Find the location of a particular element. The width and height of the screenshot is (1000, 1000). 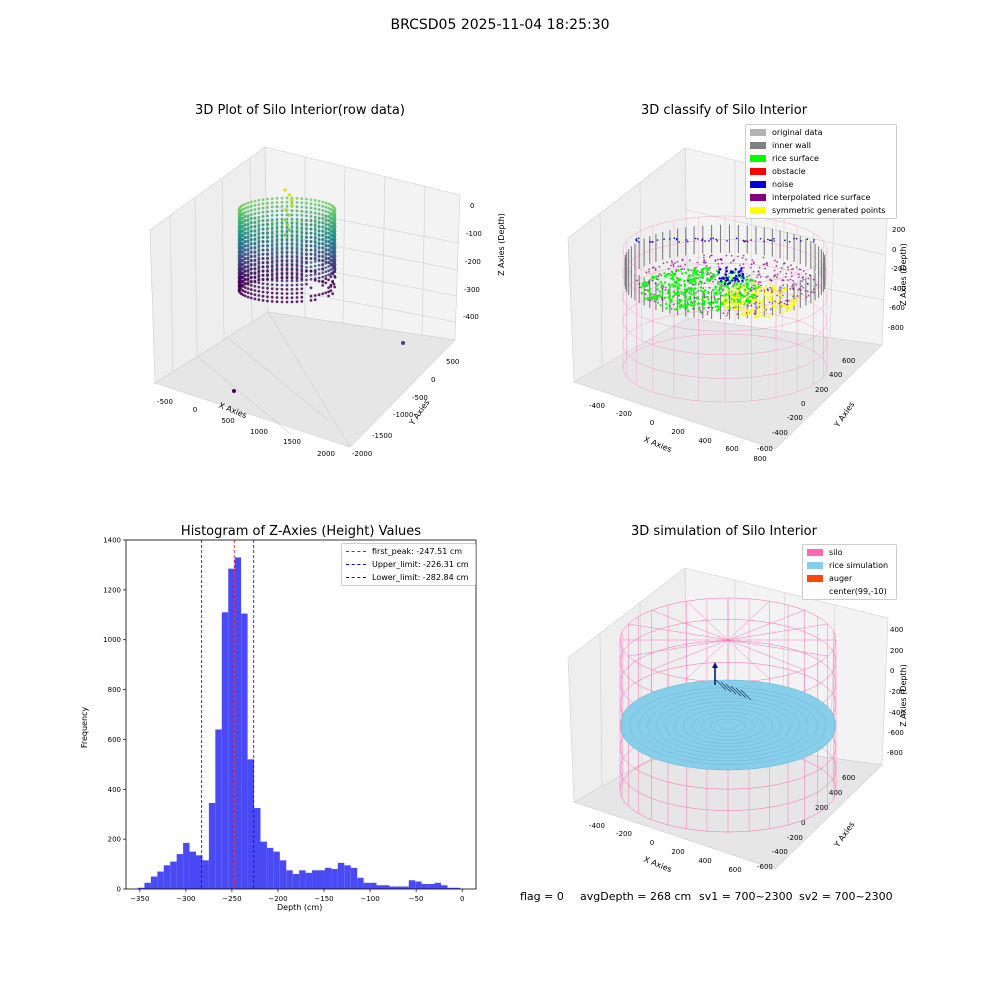

panel1-ytick: 0 is located at coordinates (433, 380).